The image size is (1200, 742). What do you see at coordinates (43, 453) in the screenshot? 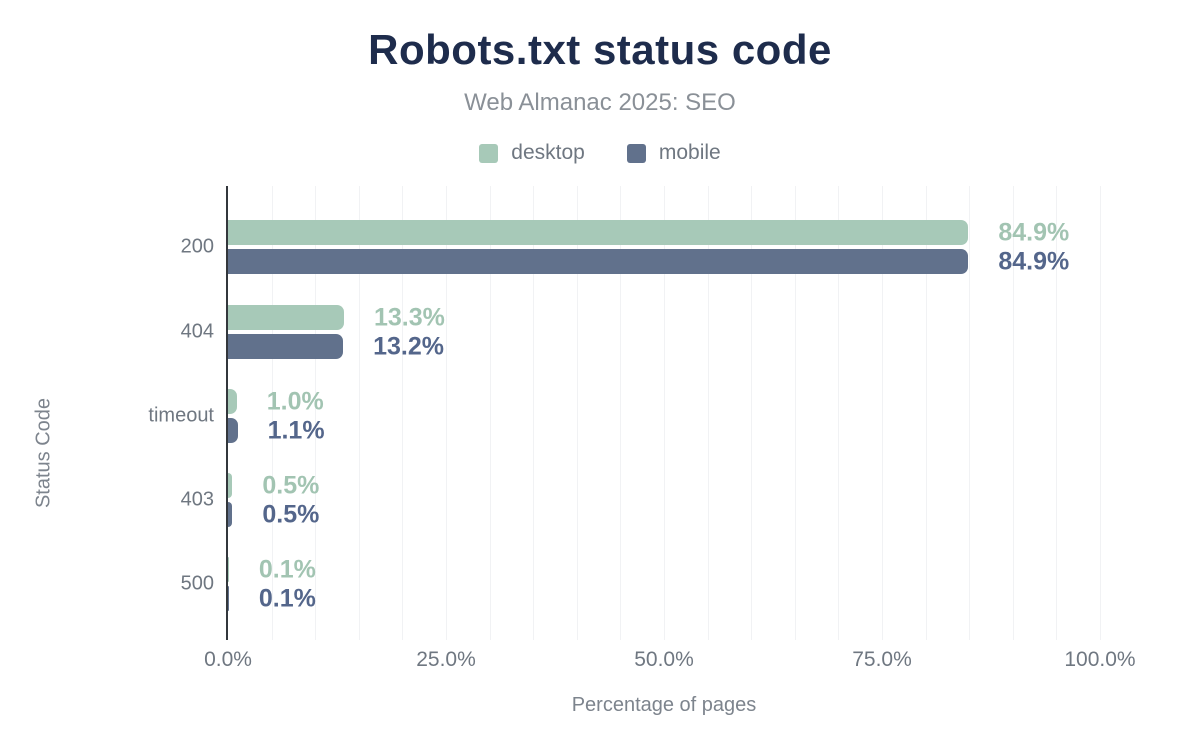
I see `y-axis-title: Status Code` at bounding box center [43, 453].